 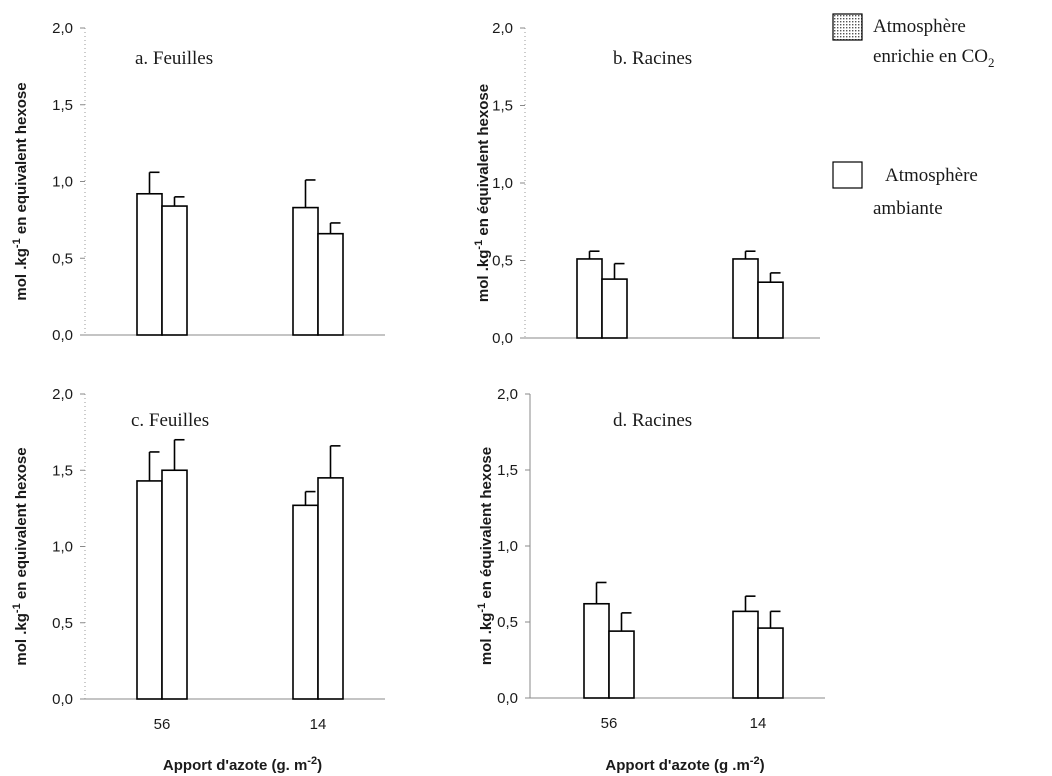 What do you see at coordinates (847, 175) in the screenshot?
I see `legend-swatch-ambient` at bounding box center [847, 175].